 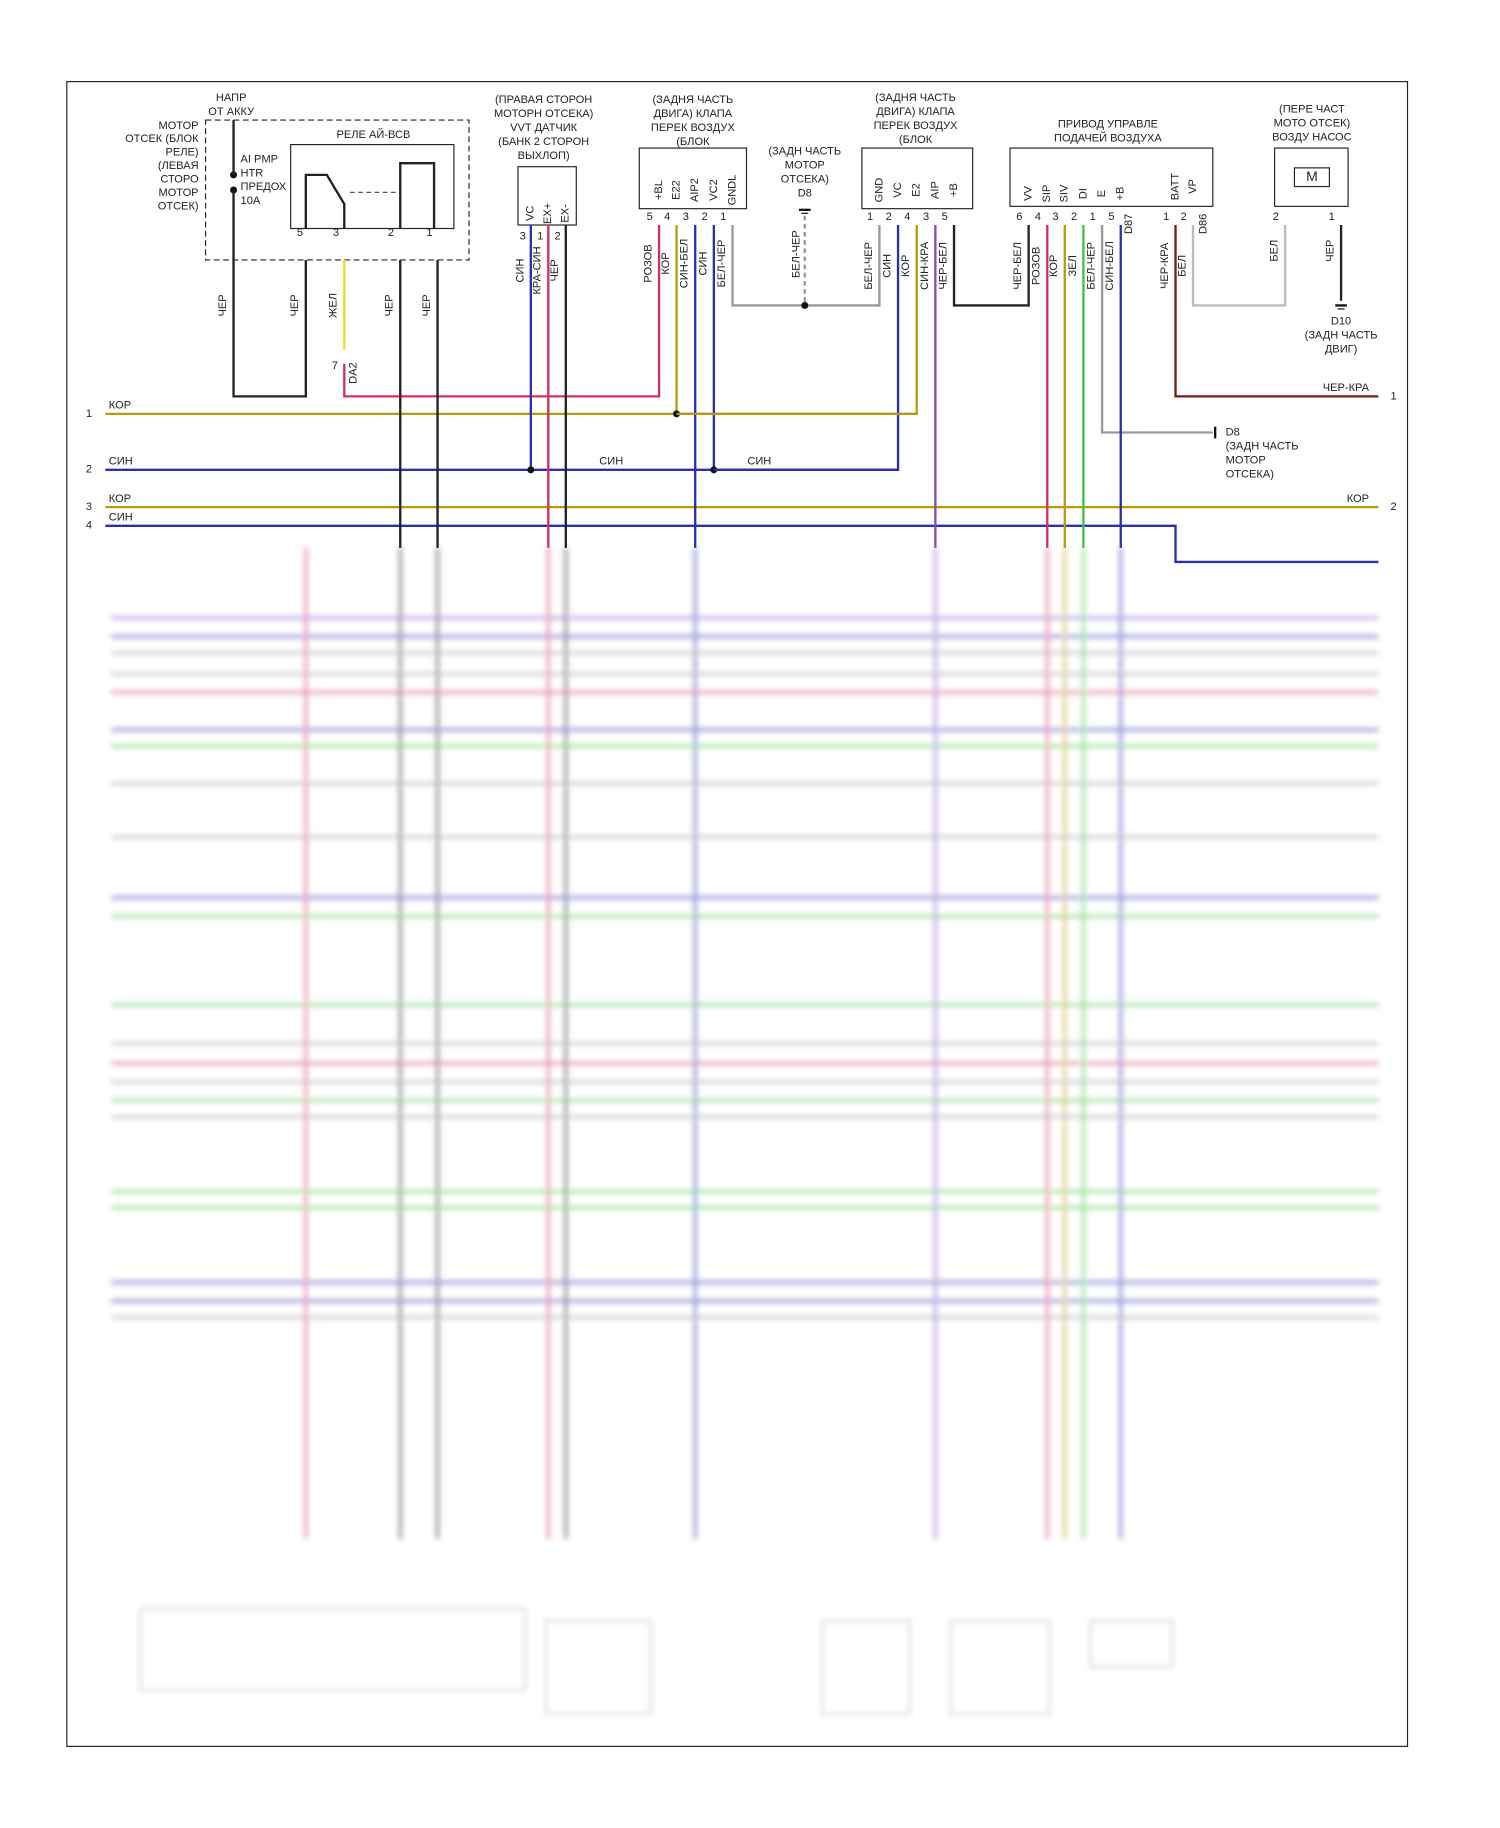 I want to click on component-title: (ПЕРЕ ЧАСТ, so click(x=1312, y=110).